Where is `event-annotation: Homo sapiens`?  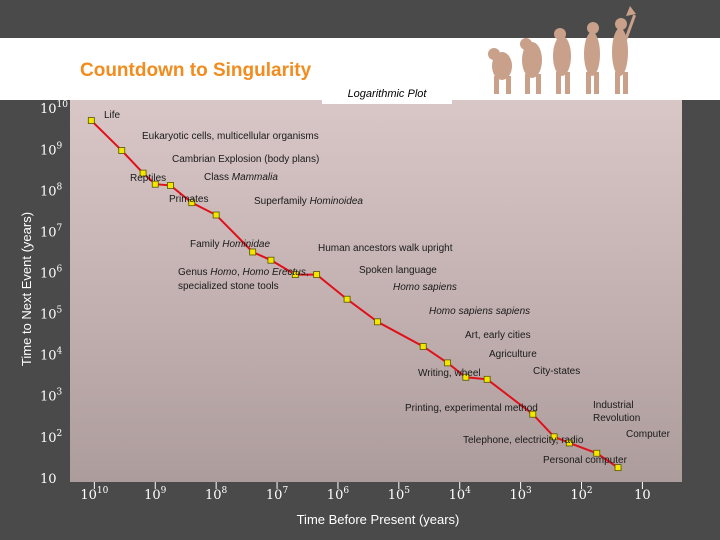
event-annotation: Homo sapiens is located at coordinates (425, 287).